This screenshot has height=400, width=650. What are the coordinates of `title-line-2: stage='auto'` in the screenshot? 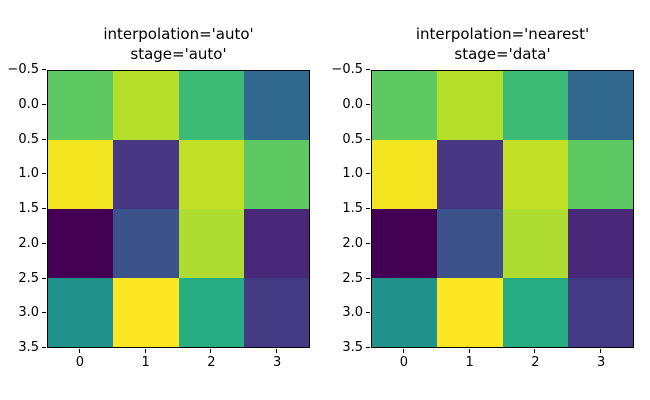 It's located at (178, 53).